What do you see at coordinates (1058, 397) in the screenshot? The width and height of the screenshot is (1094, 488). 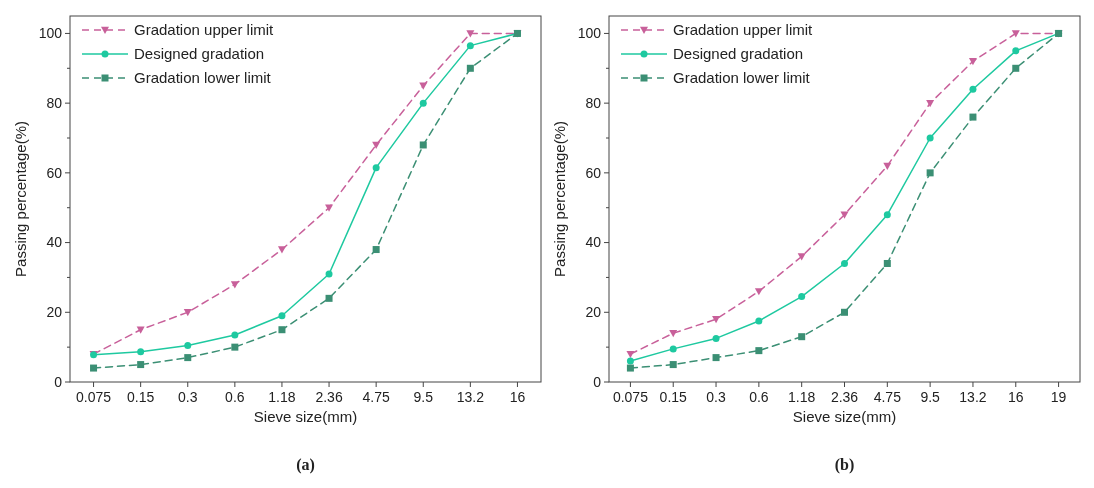 I see `x-tick-label: 19` at bounding box center [1058, 397].